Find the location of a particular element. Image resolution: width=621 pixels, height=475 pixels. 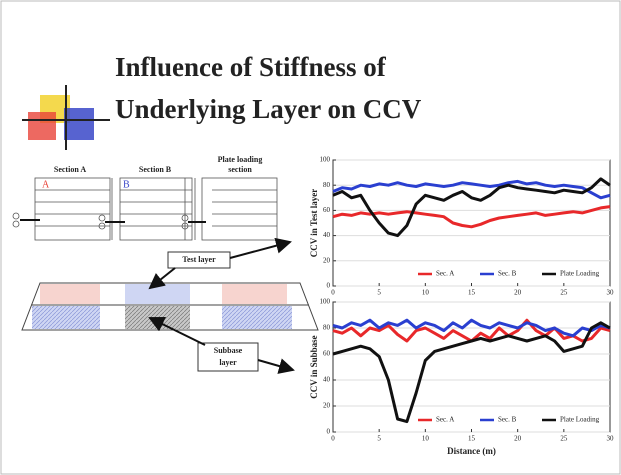

x-axis-label: Distance (m) is located at coordinates (471, 451).